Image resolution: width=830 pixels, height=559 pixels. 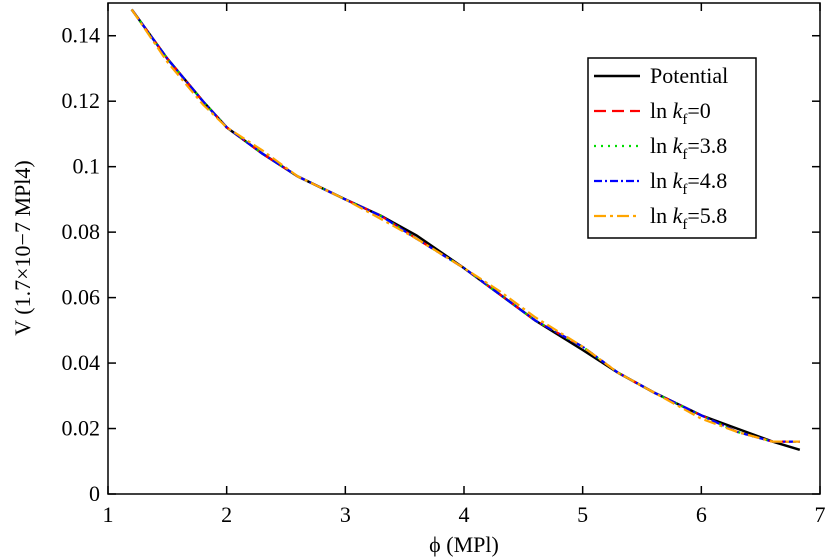 What do you see at coordinates (688, 218) in the screenshot?
I see `legend-label: ln kf=5.8` at bounding box center [688, 218].